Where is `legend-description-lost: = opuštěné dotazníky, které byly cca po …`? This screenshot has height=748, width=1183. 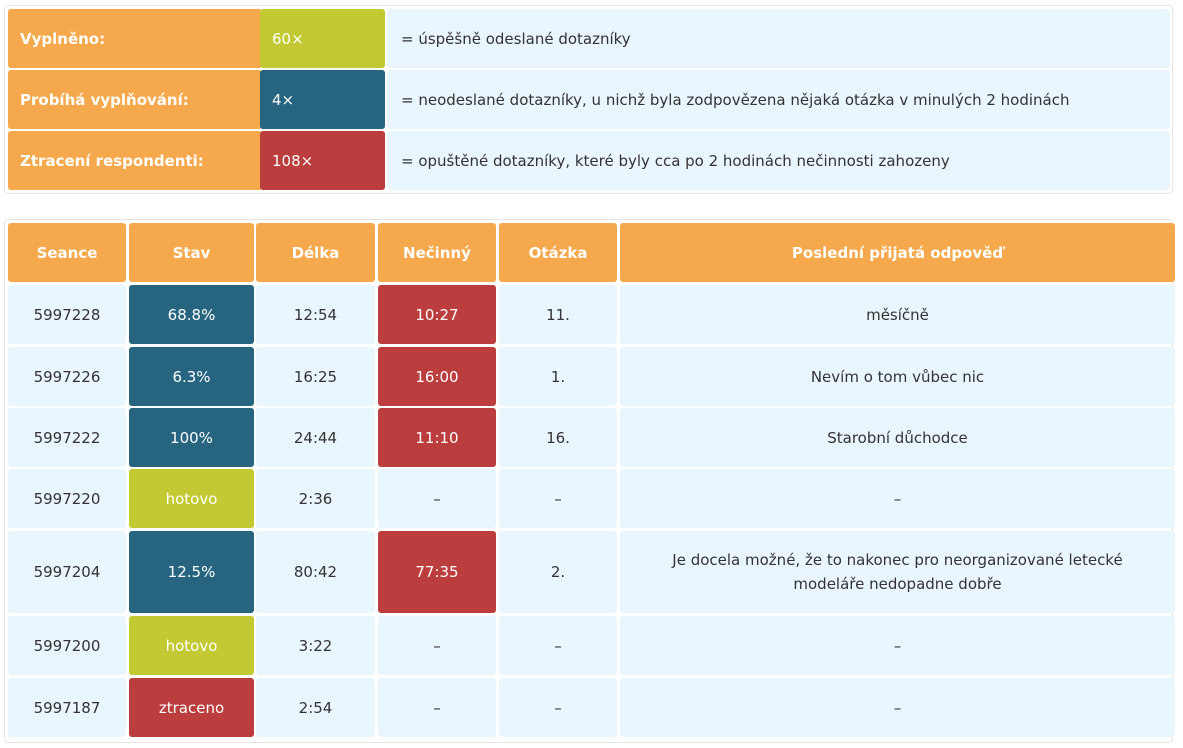
legend-description-lost: = opuštěné dotazníky, které byly cca po … is located at coordinates (778, 160).